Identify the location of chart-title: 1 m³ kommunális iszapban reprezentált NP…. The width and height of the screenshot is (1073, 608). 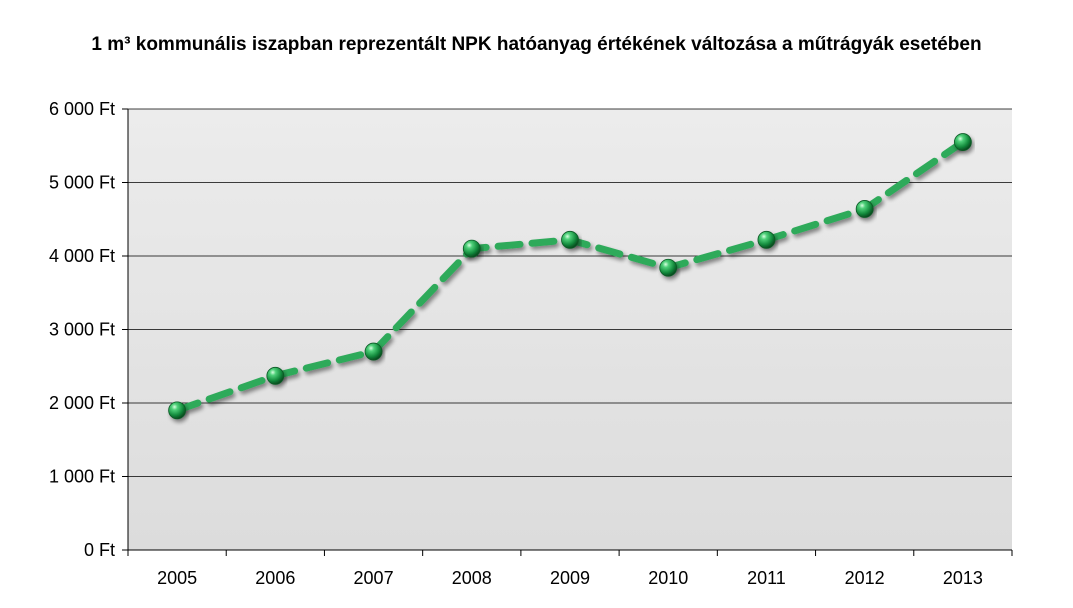
(536, 44).